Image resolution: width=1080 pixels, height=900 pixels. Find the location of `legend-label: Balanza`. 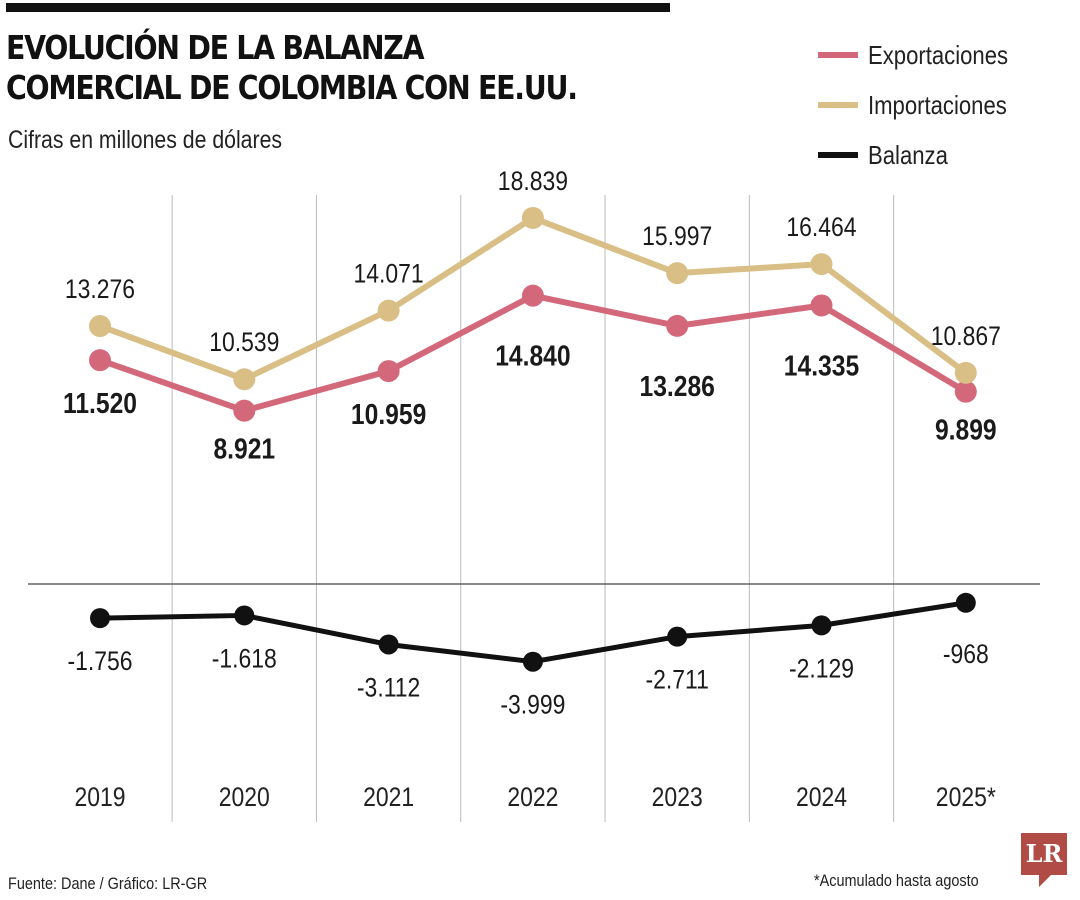

legend-label: Balanza is located at coordinates (908, 154).